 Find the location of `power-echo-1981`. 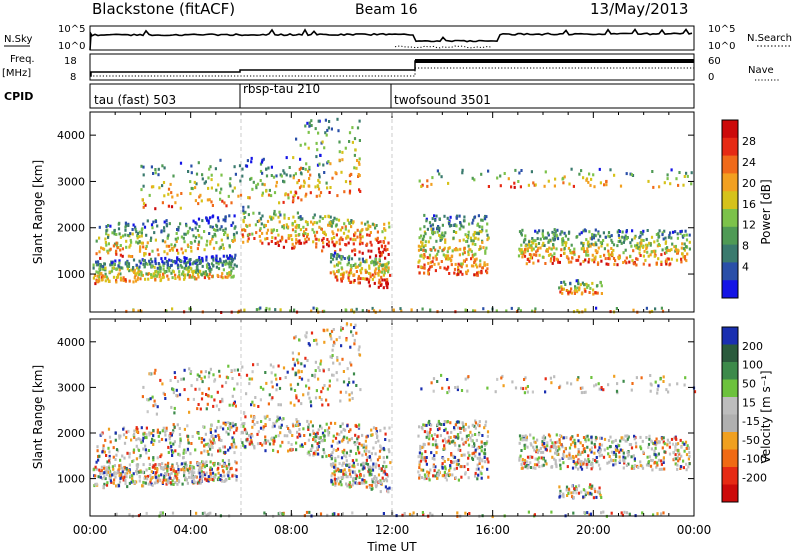

power-echo-1981 is located at coordinates (526, 246).